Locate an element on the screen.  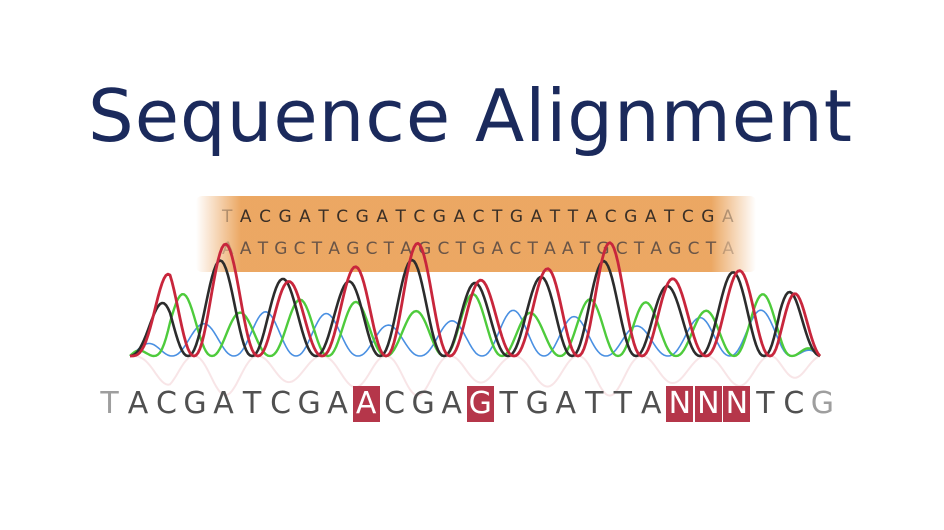
highlighted-base: G is located at coordinates (480, 404).